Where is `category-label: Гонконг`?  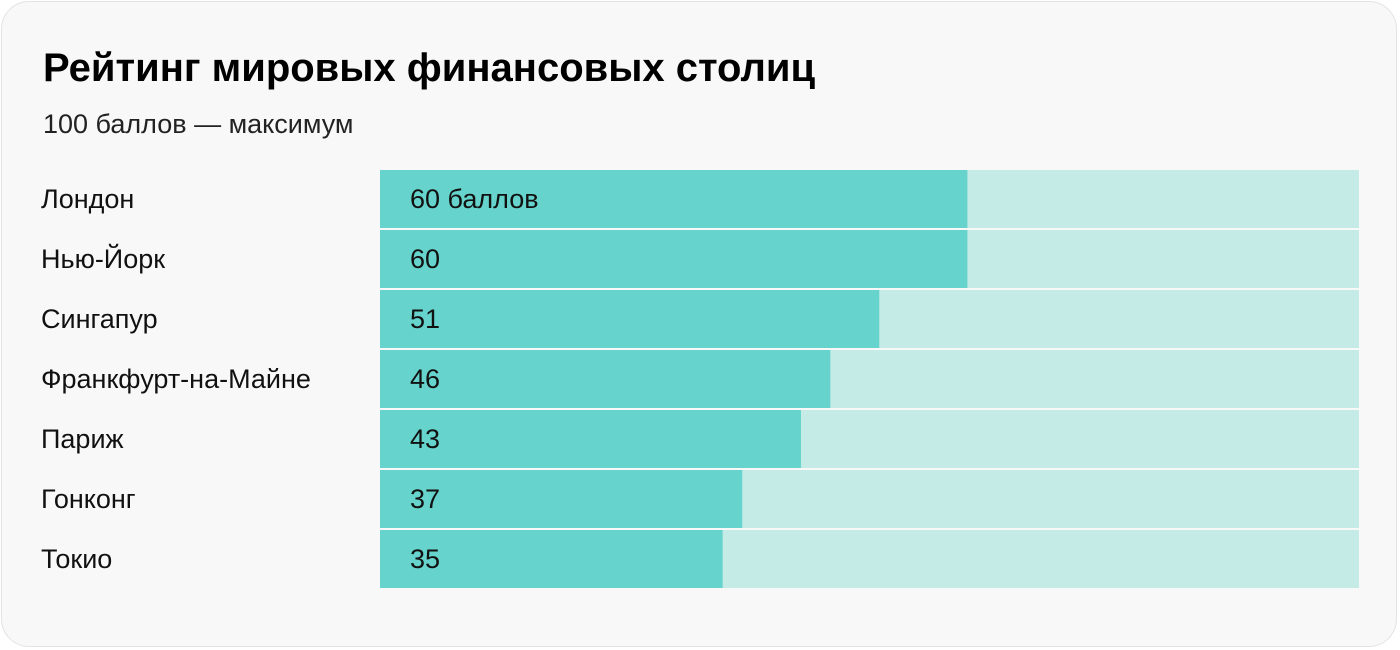
category-label: Гонконг is located at coordinates (88, 499).